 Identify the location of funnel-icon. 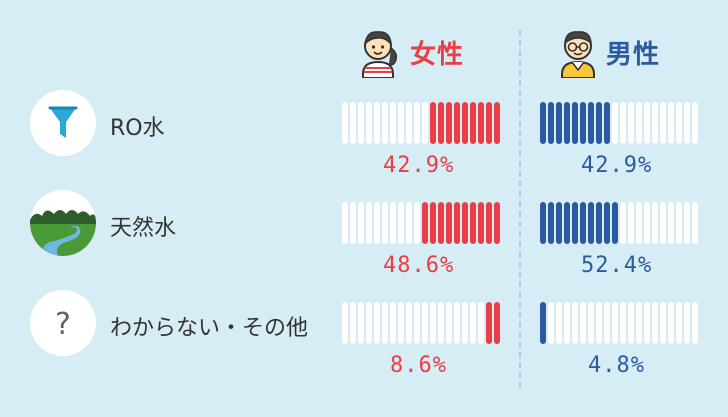
(63, 122).